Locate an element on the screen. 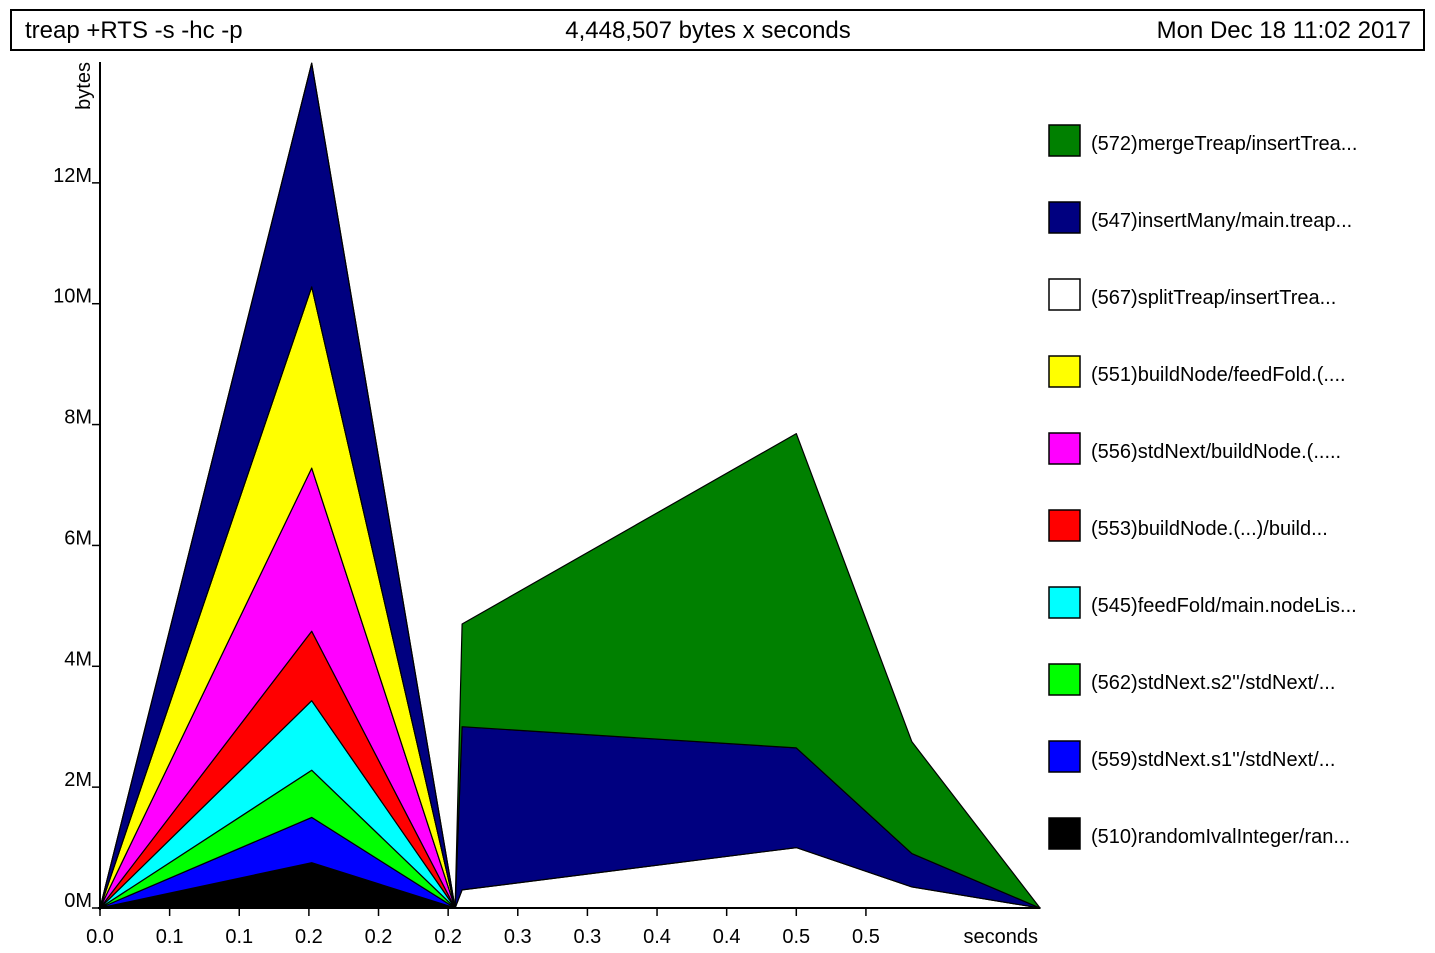 The image size is (1435, 953). x-tick-label: 0.0 is located at coordinates (100, 937).